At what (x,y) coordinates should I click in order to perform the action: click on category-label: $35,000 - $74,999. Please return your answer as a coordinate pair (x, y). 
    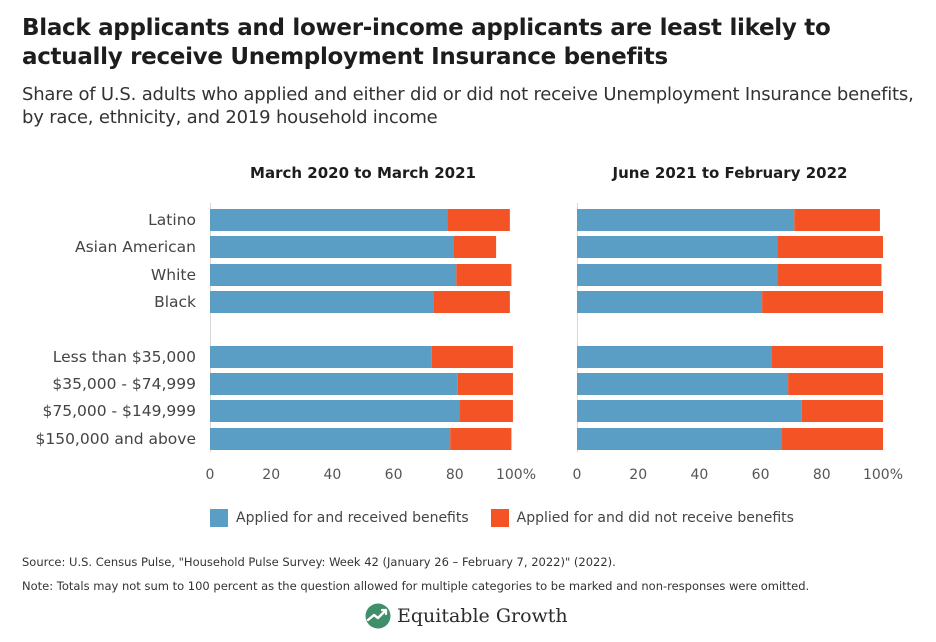
    Looking at the image, I should click on (124, 384).